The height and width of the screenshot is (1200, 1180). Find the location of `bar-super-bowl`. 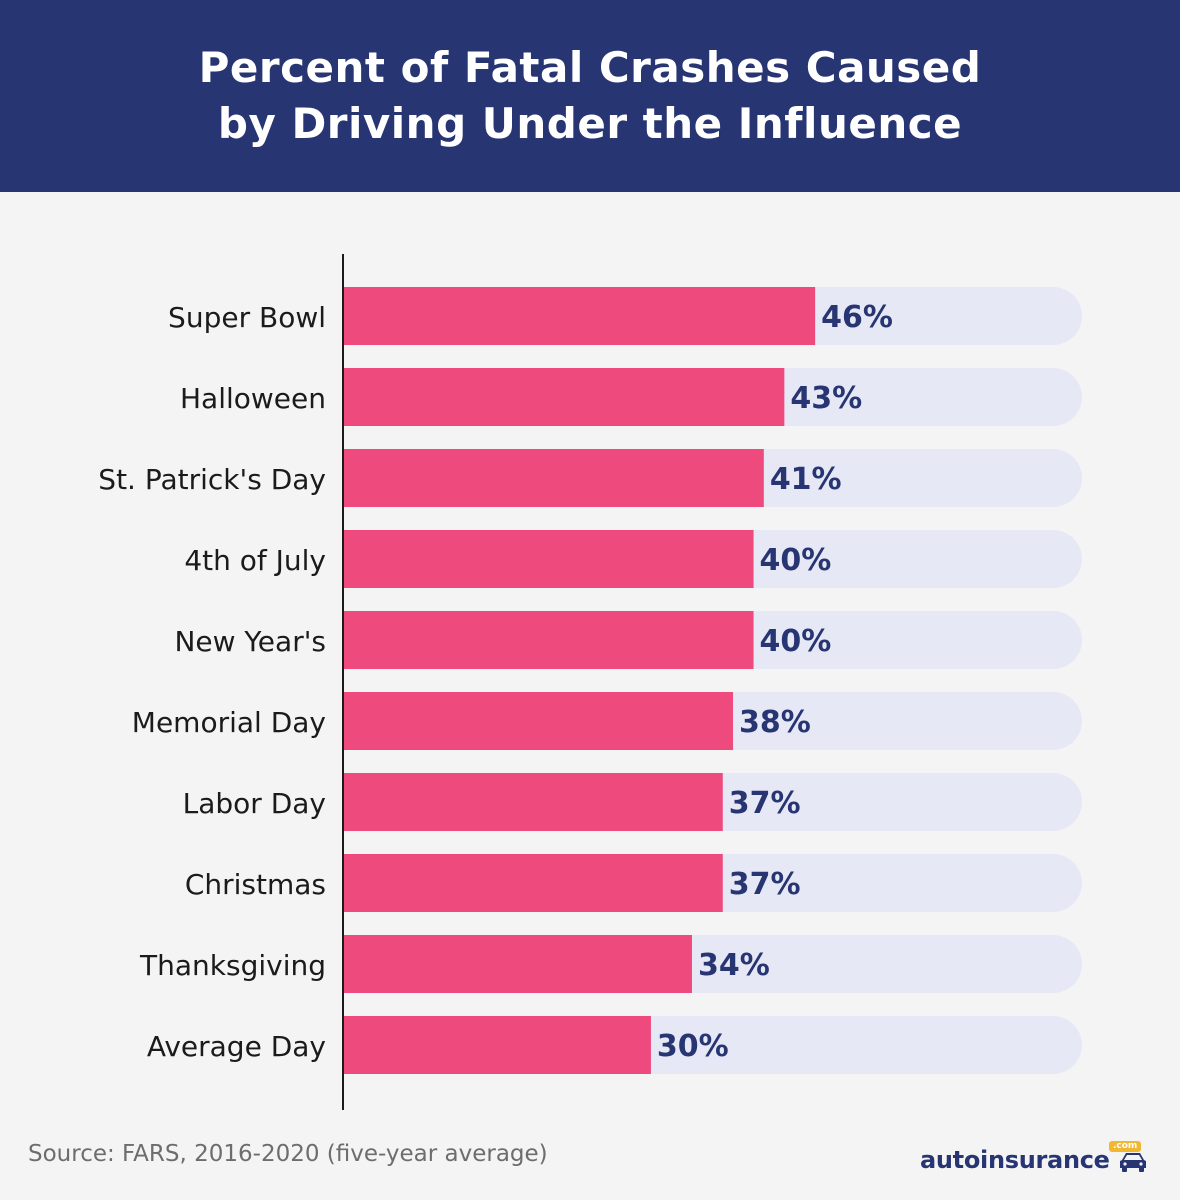

bar-super-bowl is located at coordinates (579, 316).